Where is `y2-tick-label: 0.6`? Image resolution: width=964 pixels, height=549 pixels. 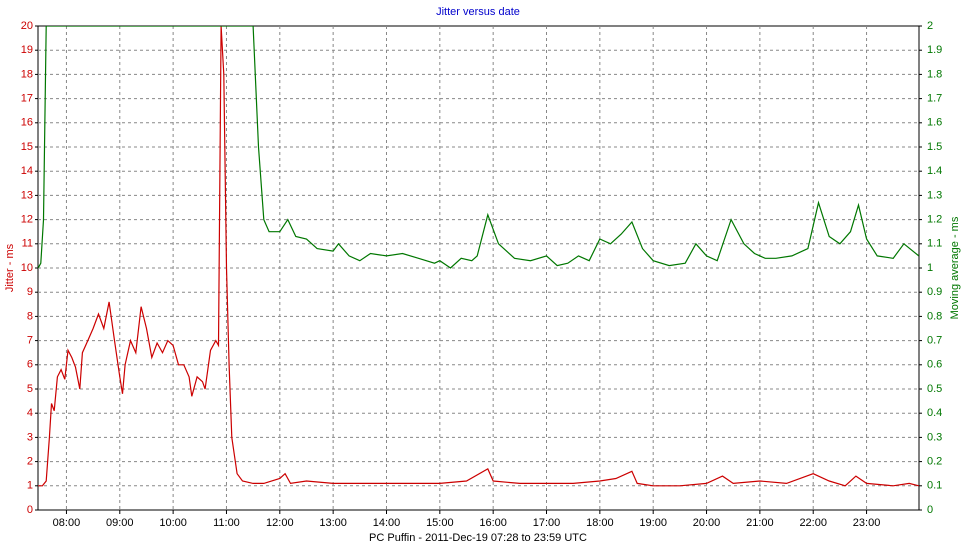 y2-tick-label: 0.6 is located at coordinates (934, 365).